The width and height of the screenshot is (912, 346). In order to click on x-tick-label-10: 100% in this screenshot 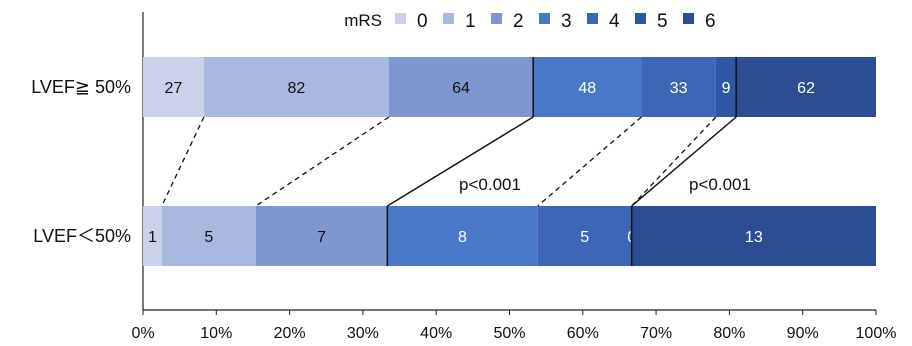, I will do `click(876, 333)`.